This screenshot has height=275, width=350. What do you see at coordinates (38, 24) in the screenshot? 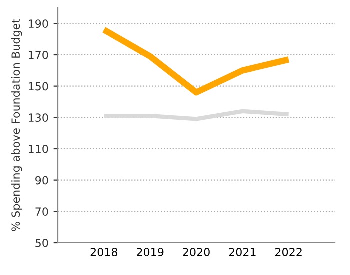
I see `y-tick-label: 190` at bounding box center [38, 24].